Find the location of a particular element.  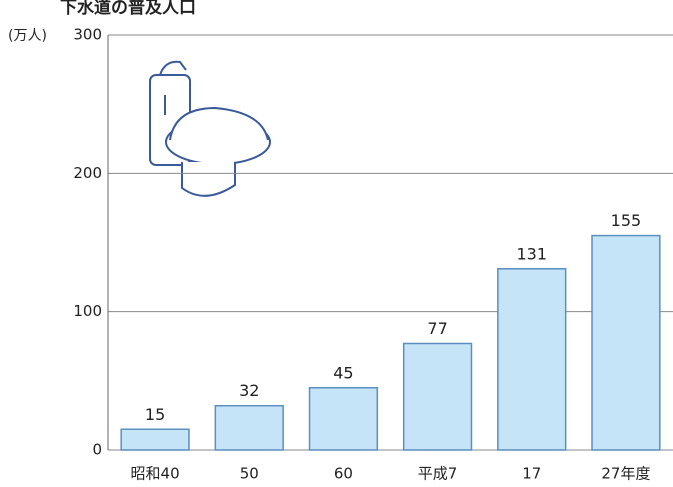

x-tick-label: 50 is located at coordinates (249, 474).